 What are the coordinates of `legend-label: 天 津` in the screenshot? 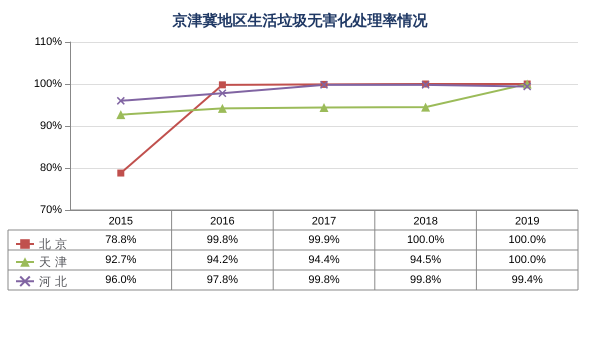 It's located at (53, 262).